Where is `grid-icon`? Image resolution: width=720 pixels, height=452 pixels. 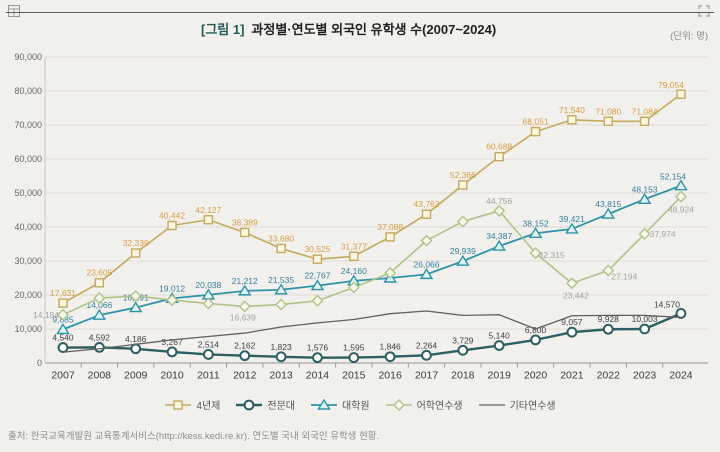 grid-icon is located at coordinates (14, 13).